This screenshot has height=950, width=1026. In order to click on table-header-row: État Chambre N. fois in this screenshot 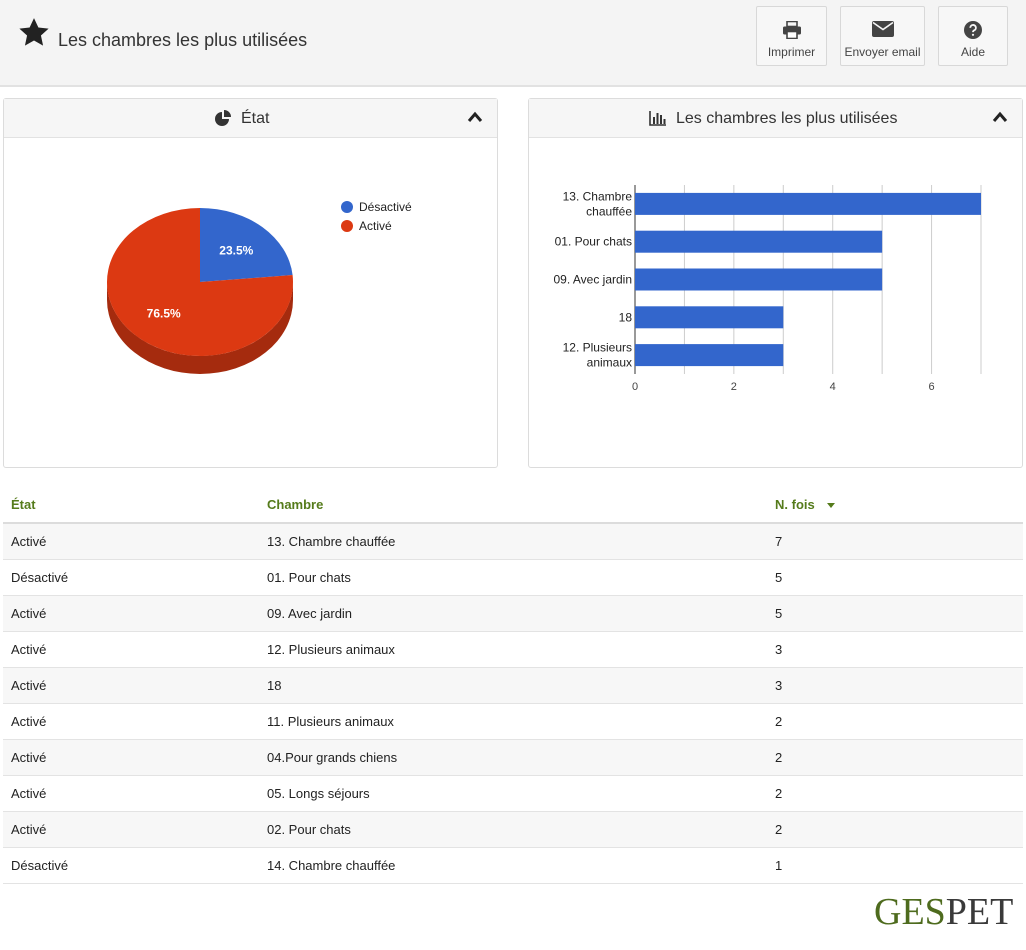, I will do `click(513, 505)`.